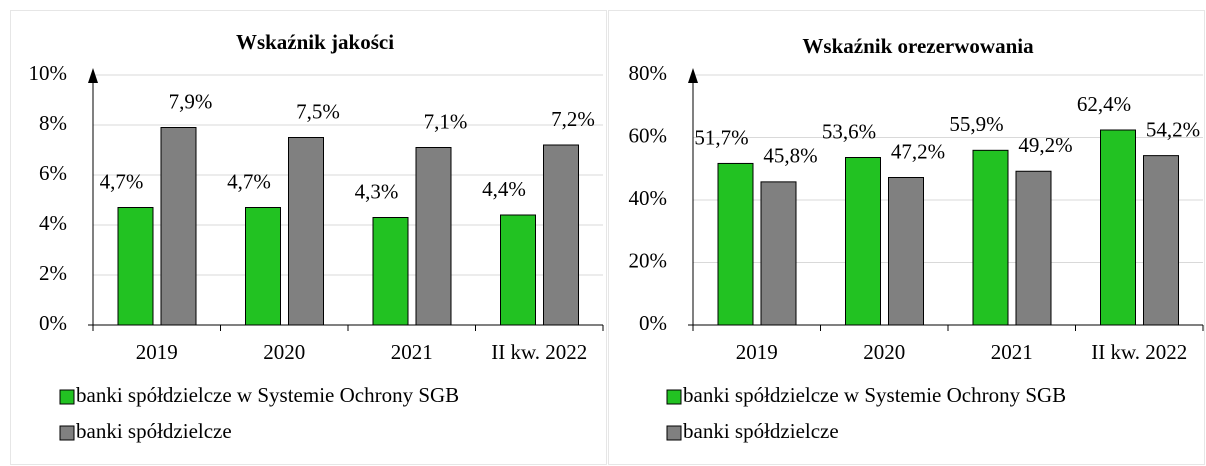 The image size is (1206, 466). Describe the element at coordinates (53, 173) in the screenshot. I see `y-tick-label: 6%` at that location.